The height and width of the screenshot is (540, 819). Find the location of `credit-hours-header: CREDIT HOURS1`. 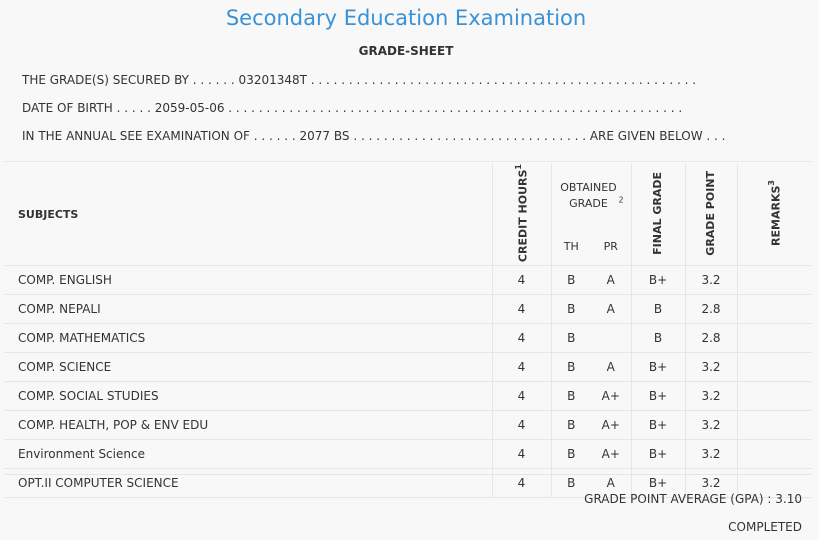

credit-hours-header: CREDIT HOURS1 is located at coordinates (521, 215).